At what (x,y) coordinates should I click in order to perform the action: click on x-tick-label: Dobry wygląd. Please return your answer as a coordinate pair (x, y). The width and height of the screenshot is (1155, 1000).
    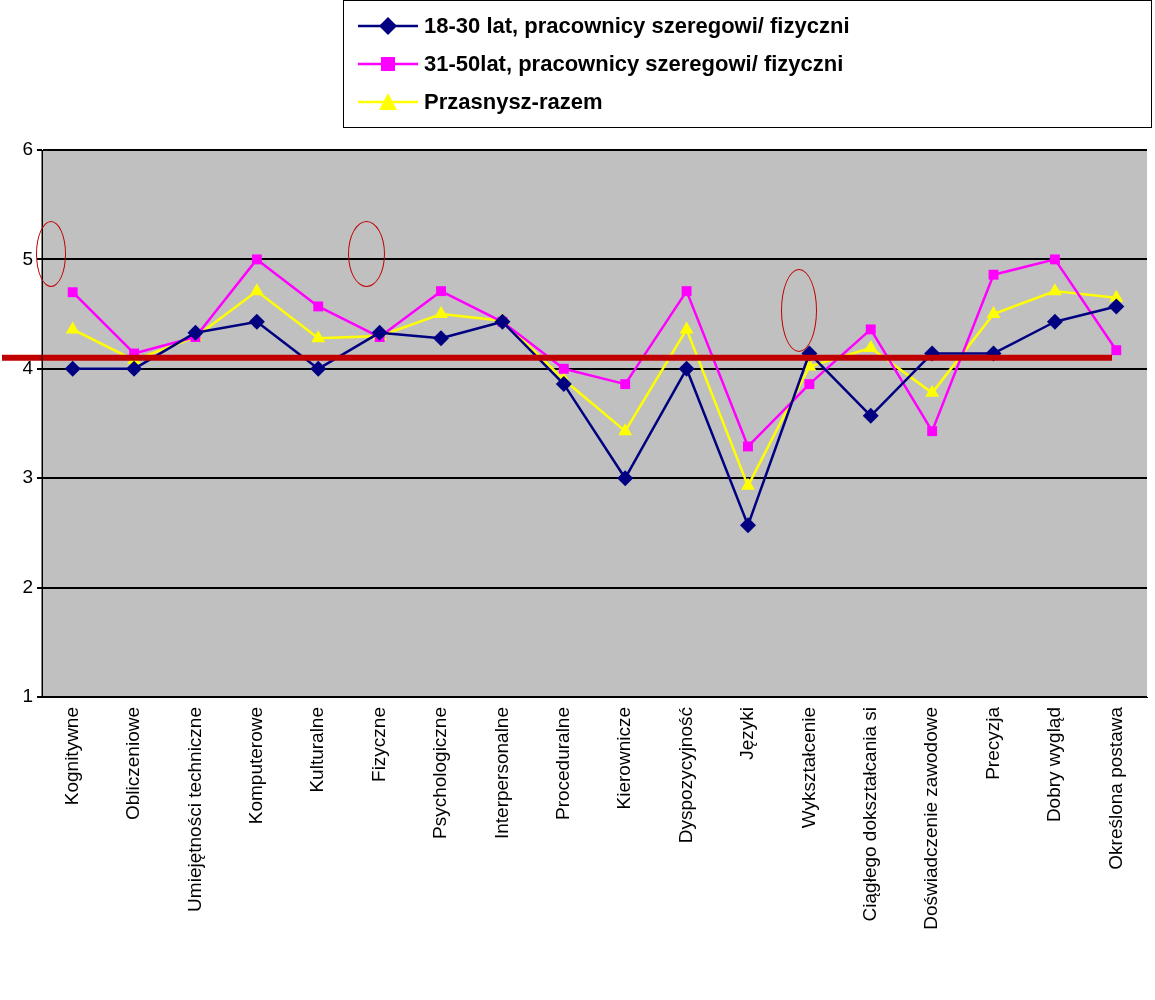
    Looking at the image, I should click on (1054, 765).